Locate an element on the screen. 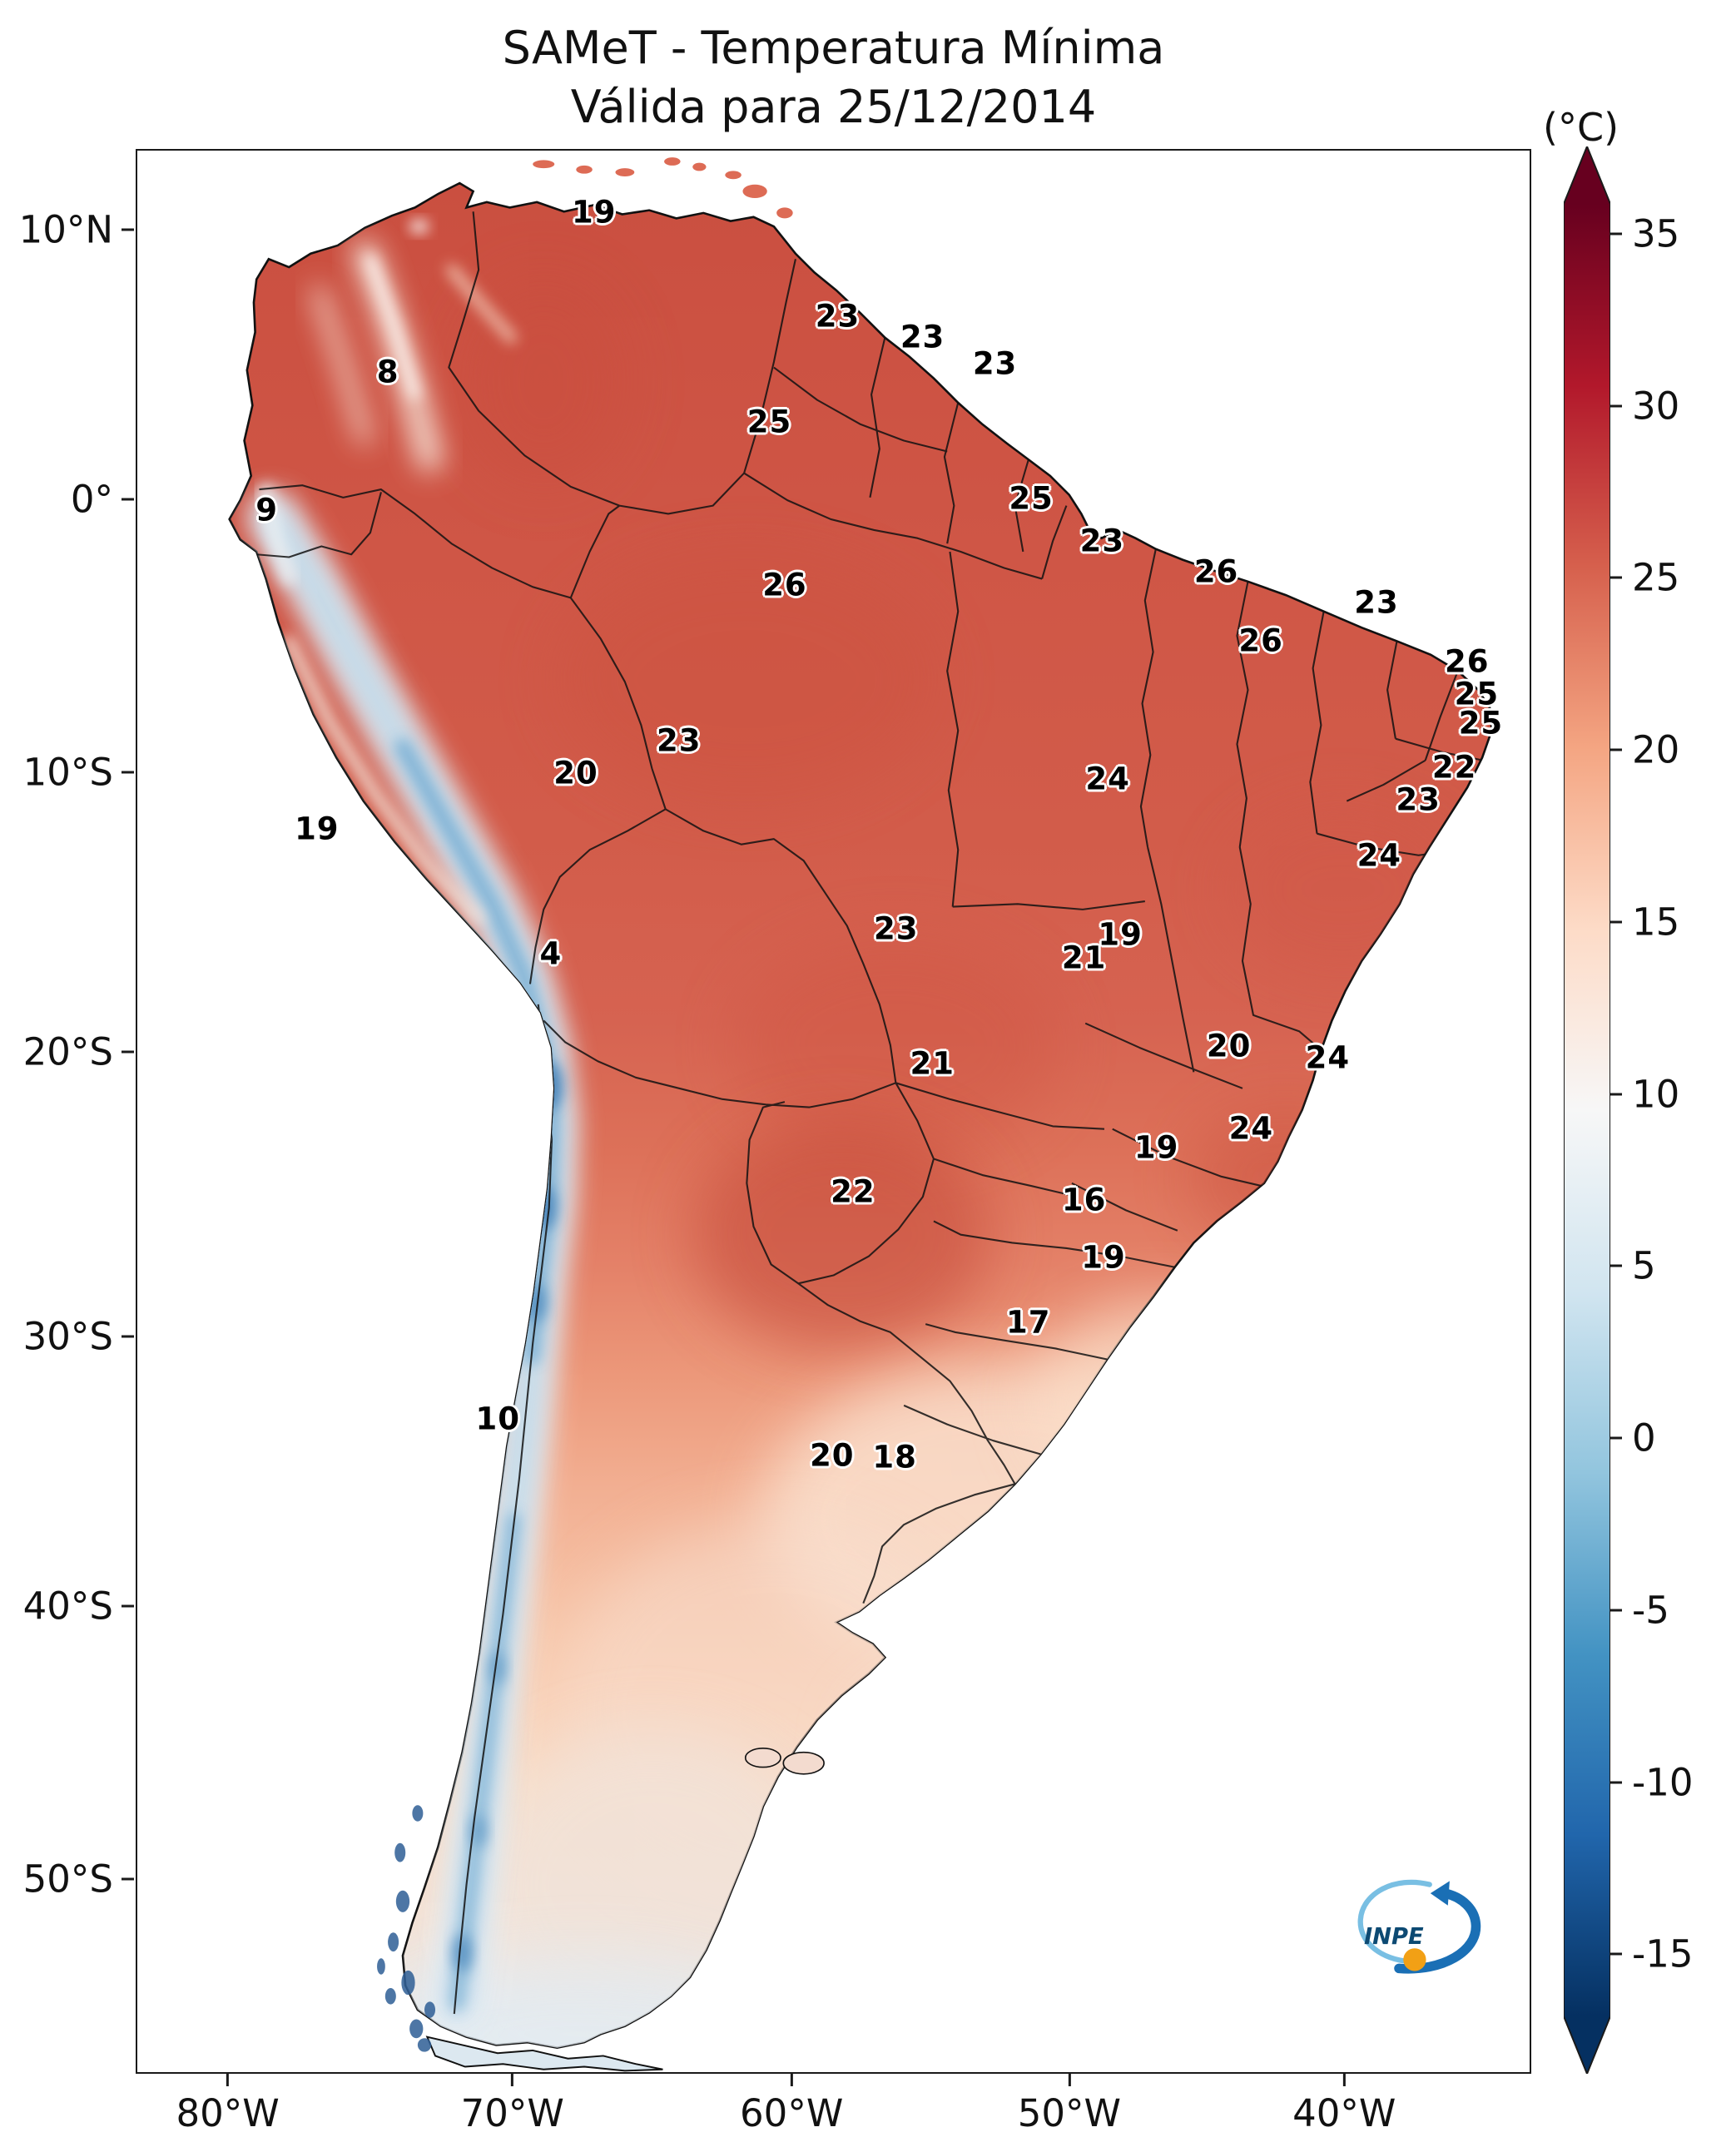 The height and width of the screenshot is (2152, 1736). map-title: SAMeT - Temperatura Mínima is located at coordinates (834, 48).